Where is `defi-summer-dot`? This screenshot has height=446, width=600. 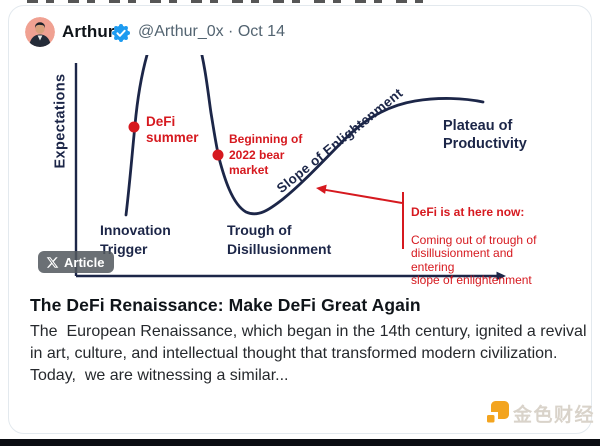
defi-summer-dot is located at coordinates (134, 127).